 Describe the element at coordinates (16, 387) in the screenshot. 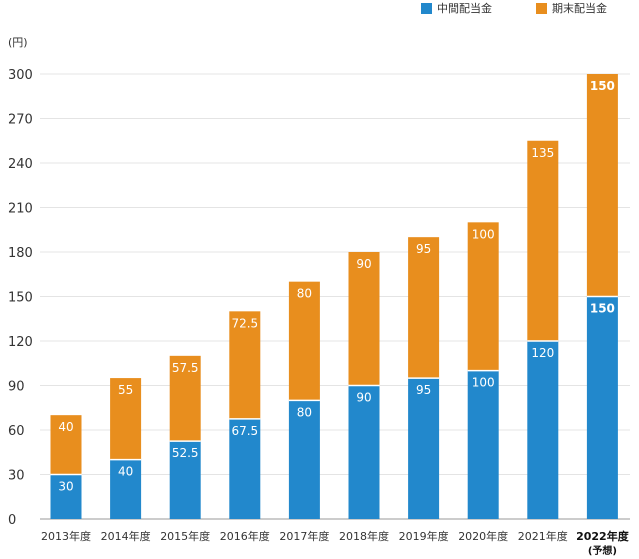

I see `y-tick-label: 90` at that location.